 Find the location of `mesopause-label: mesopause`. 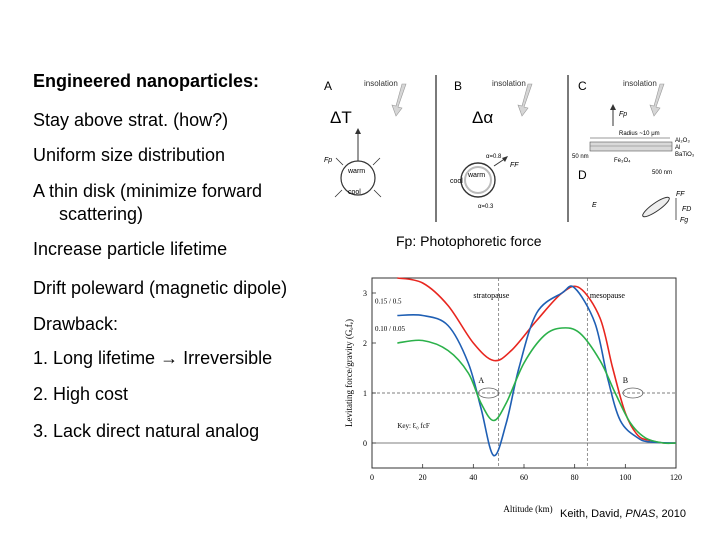

mesopause-label: mesopause is located at coordinates (608, 295).